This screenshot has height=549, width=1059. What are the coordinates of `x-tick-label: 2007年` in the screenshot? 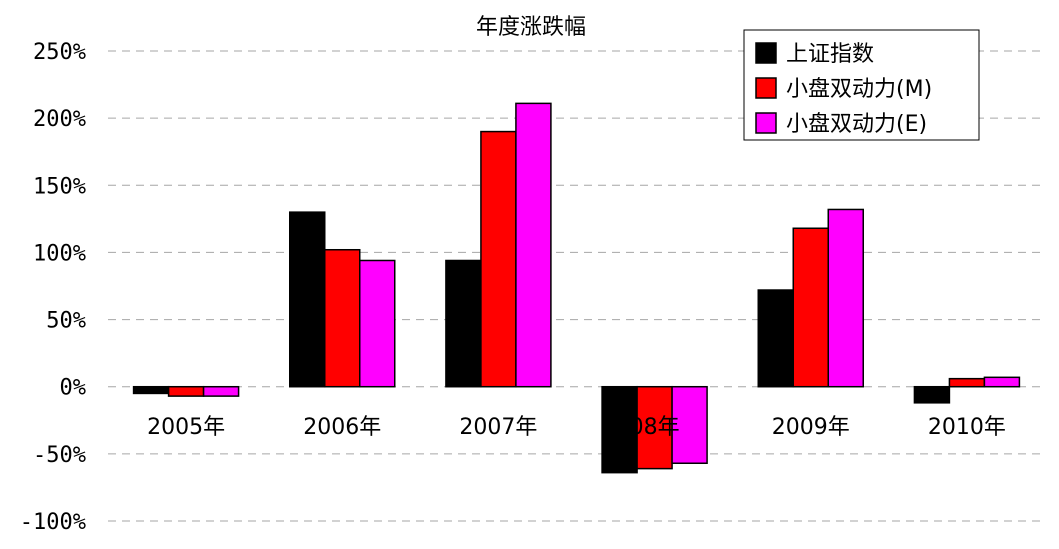 It's located at (498, 427).